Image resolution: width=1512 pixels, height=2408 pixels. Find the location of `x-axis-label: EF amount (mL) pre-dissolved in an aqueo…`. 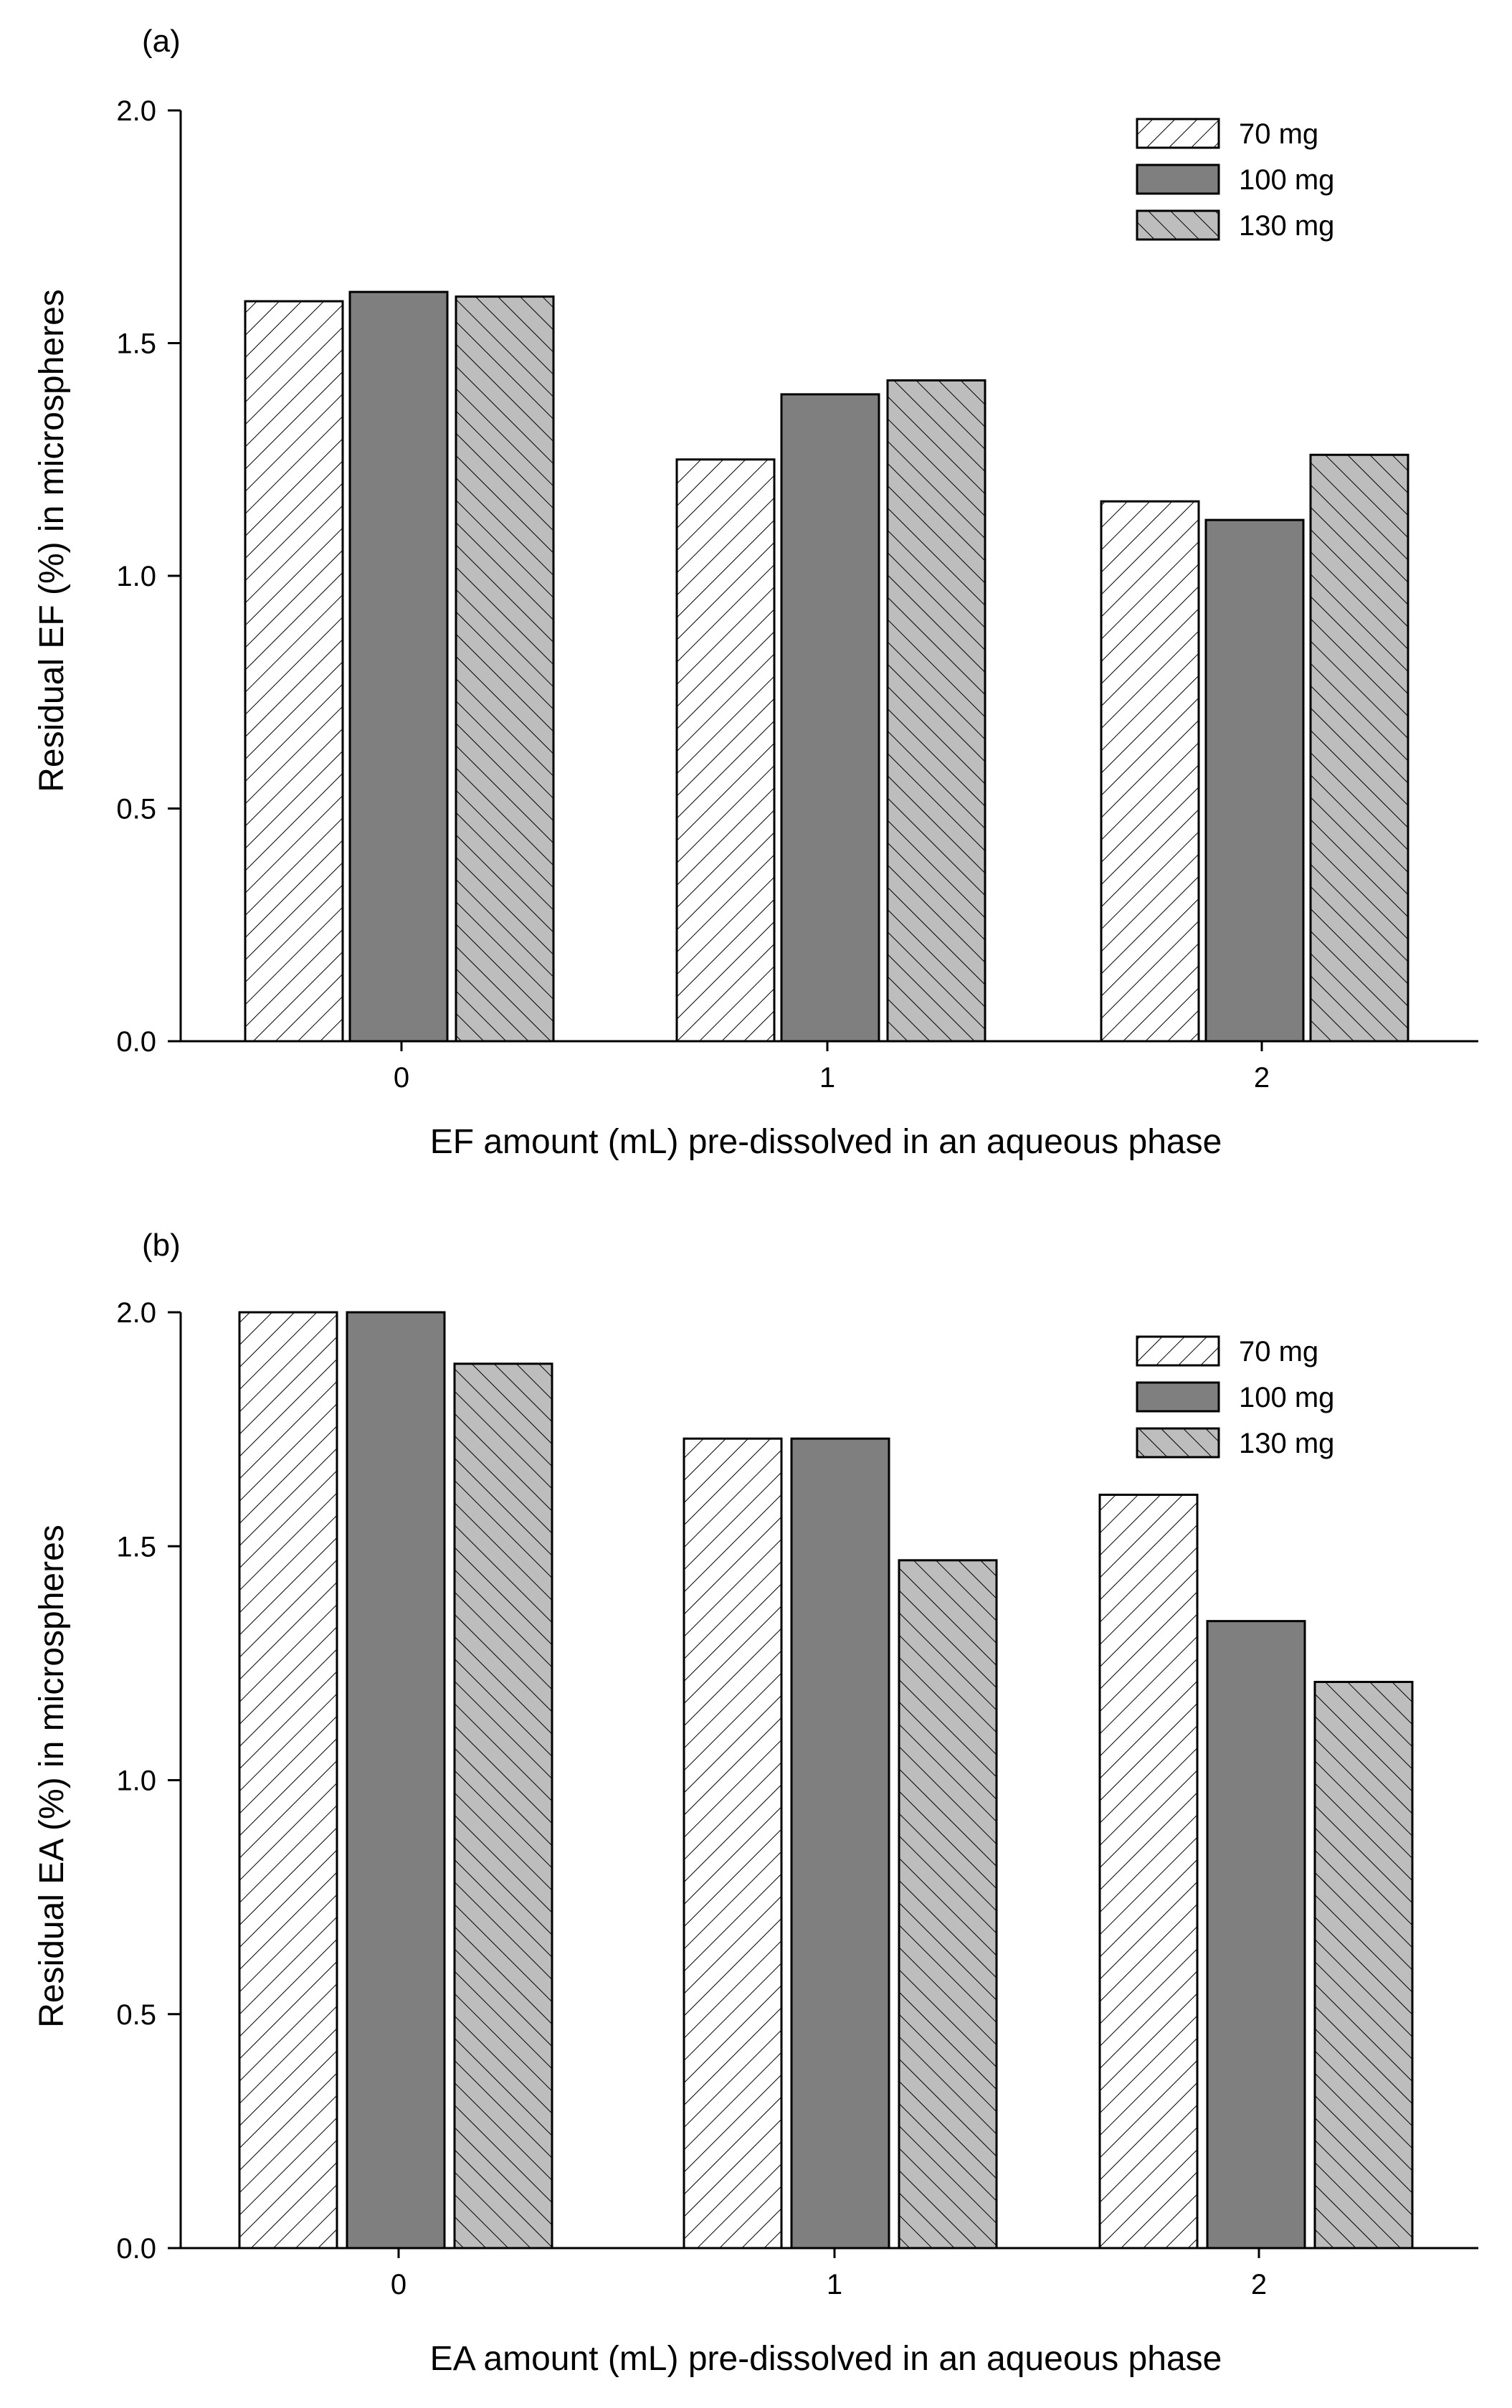

x-axis-label: EF amount (mL) pre-dissolved in an aqueo… is located at coordinates (826, 1142).